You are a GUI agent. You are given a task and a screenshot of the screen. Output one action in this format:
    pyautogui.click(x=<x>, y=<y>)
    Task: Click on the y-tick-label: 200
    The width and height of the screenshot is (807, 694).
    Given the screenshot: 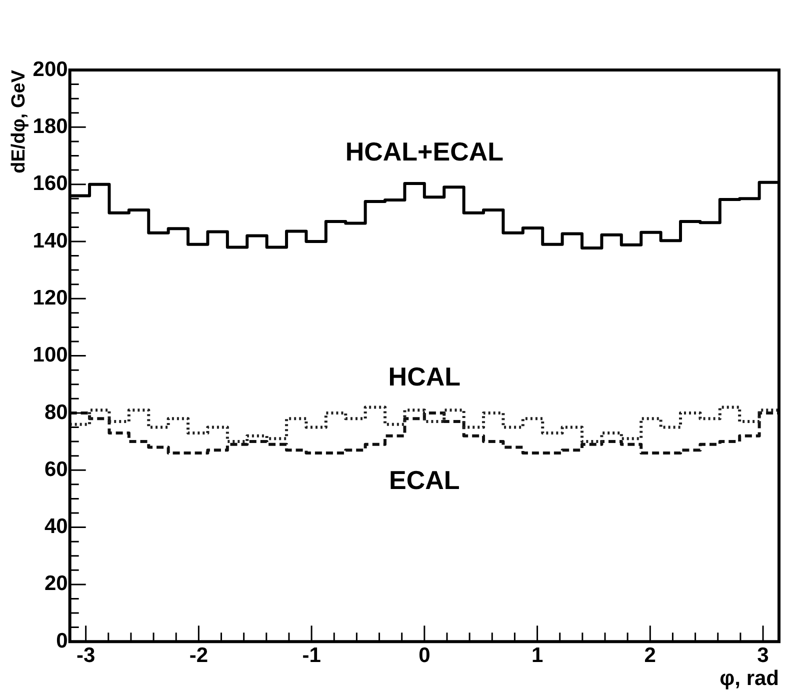 What is the action you would take?
    pyautogui.click(x=50, y=69)
    